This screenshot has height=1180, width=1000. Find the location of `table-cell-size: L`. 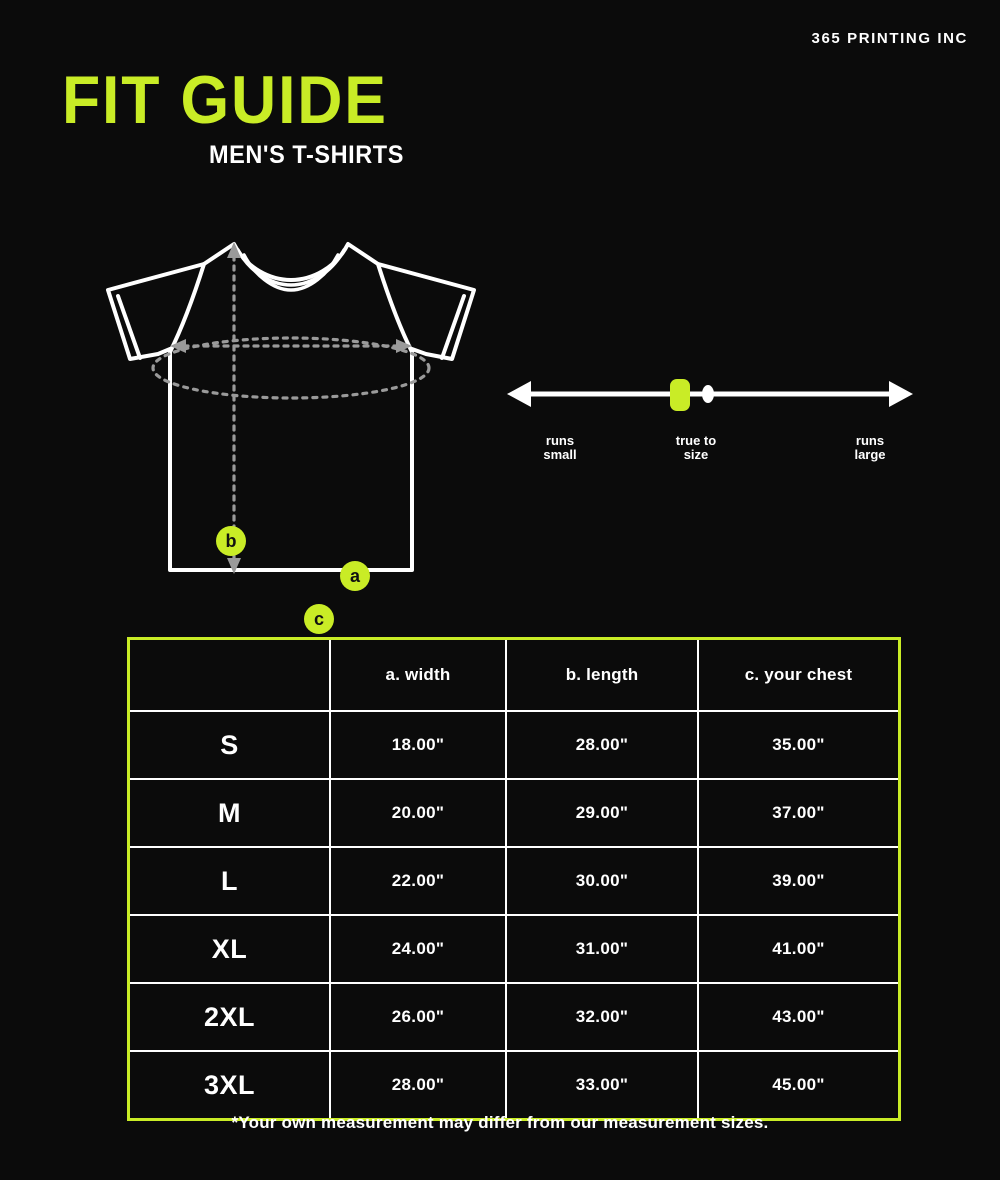

table-cell-size: L is located at coordinates (229, 881).